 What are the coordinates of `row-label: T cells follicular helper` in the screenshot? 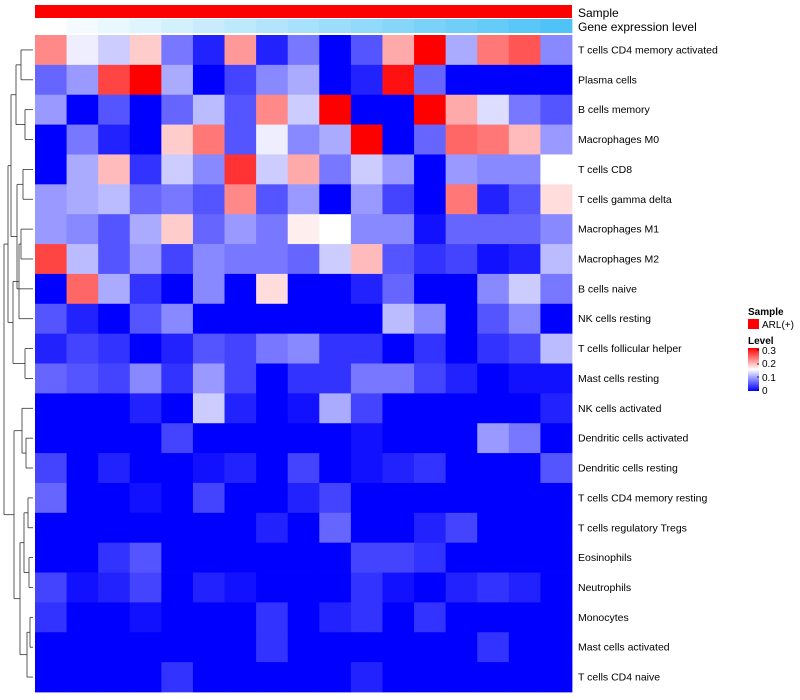 It's located at (630, 349).